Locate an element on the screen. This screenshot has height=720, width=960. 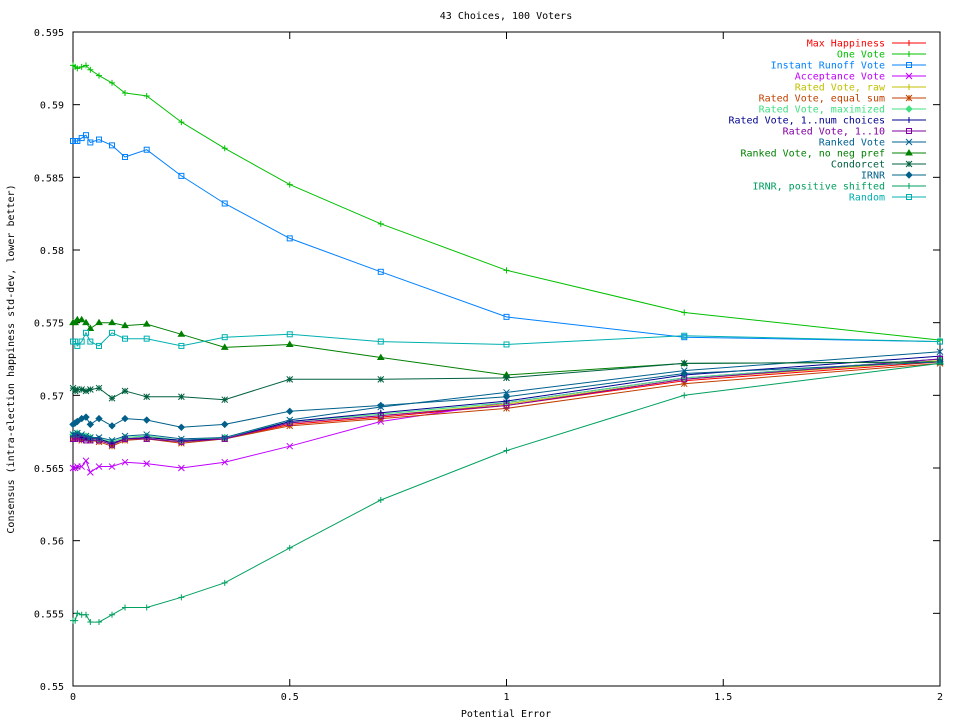
y-tick-label: 0.575 is located at coordinates (49, 324).